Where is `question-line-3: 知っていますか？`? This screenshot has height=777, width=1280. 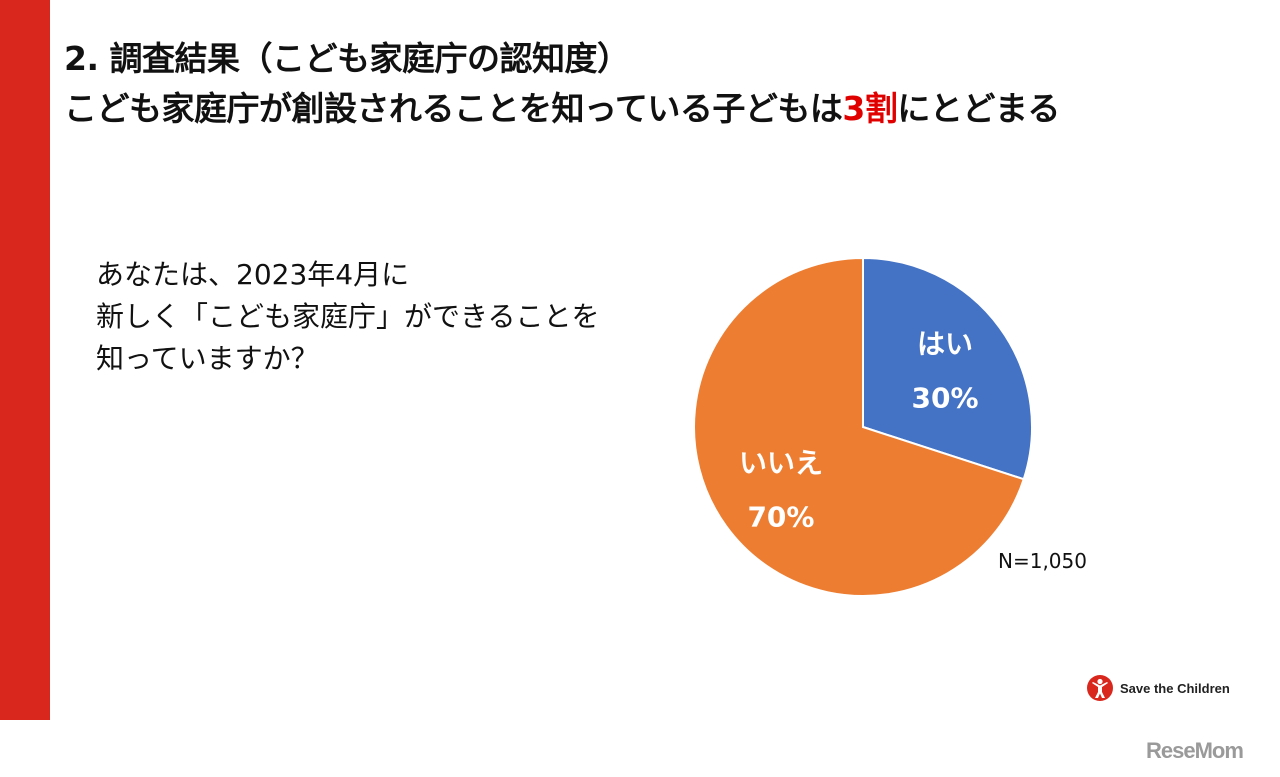
question-line-3: 知っていますか？ is located at coordinates (207, 358).